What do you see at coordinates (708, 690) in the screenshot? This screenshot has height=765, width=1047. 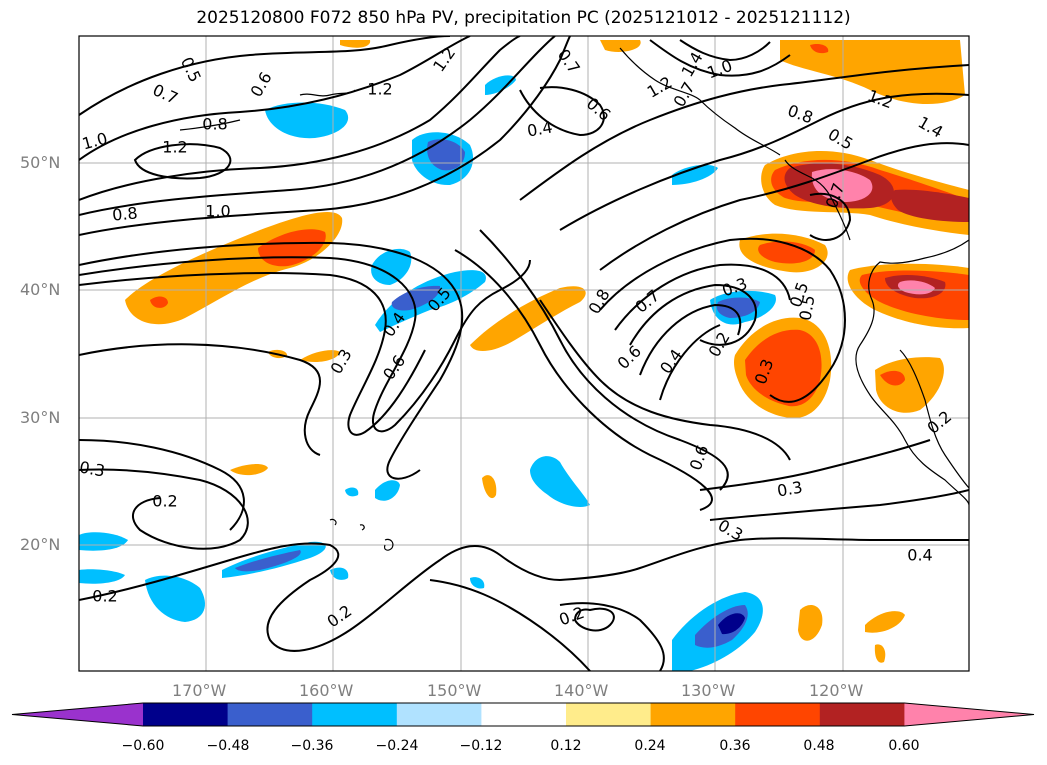 I see `lon-tick-label: 130°W` at bounding box center [708, 690].